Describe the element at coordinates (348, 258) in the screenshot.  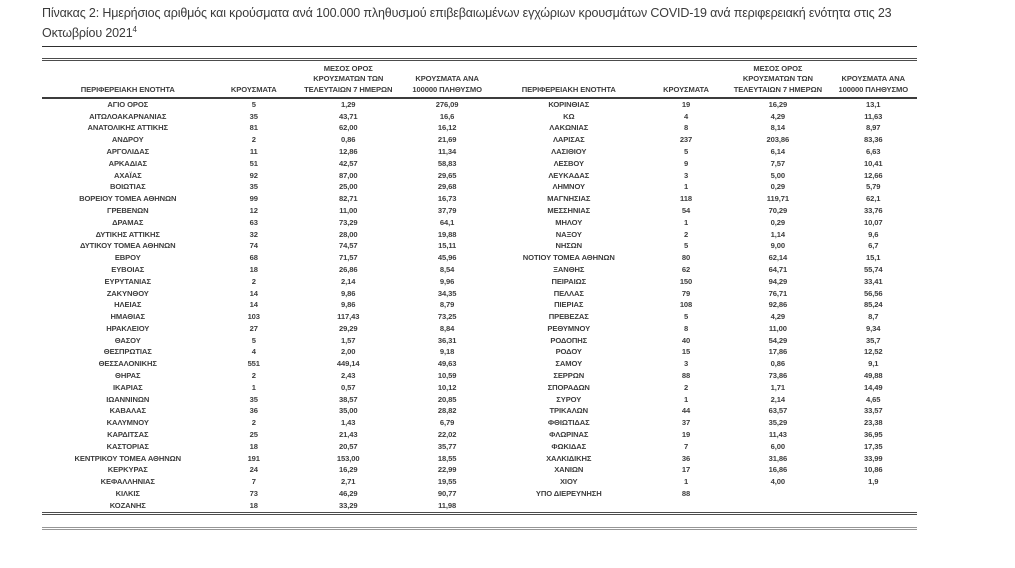
I see `avg7-cell: 71,57` at that location.